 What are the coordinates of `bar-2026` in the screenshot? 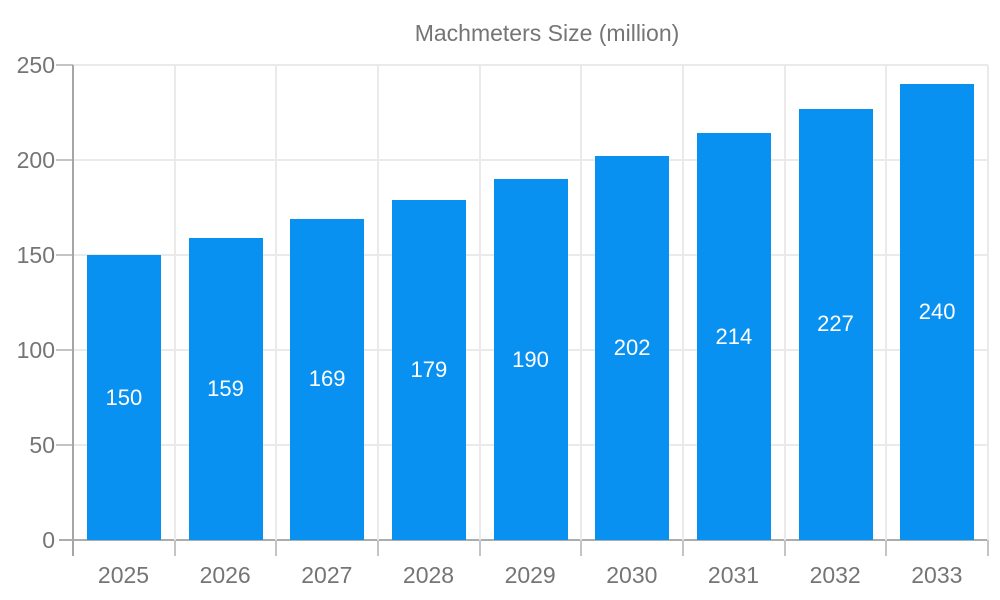 It's located at (225, 388).